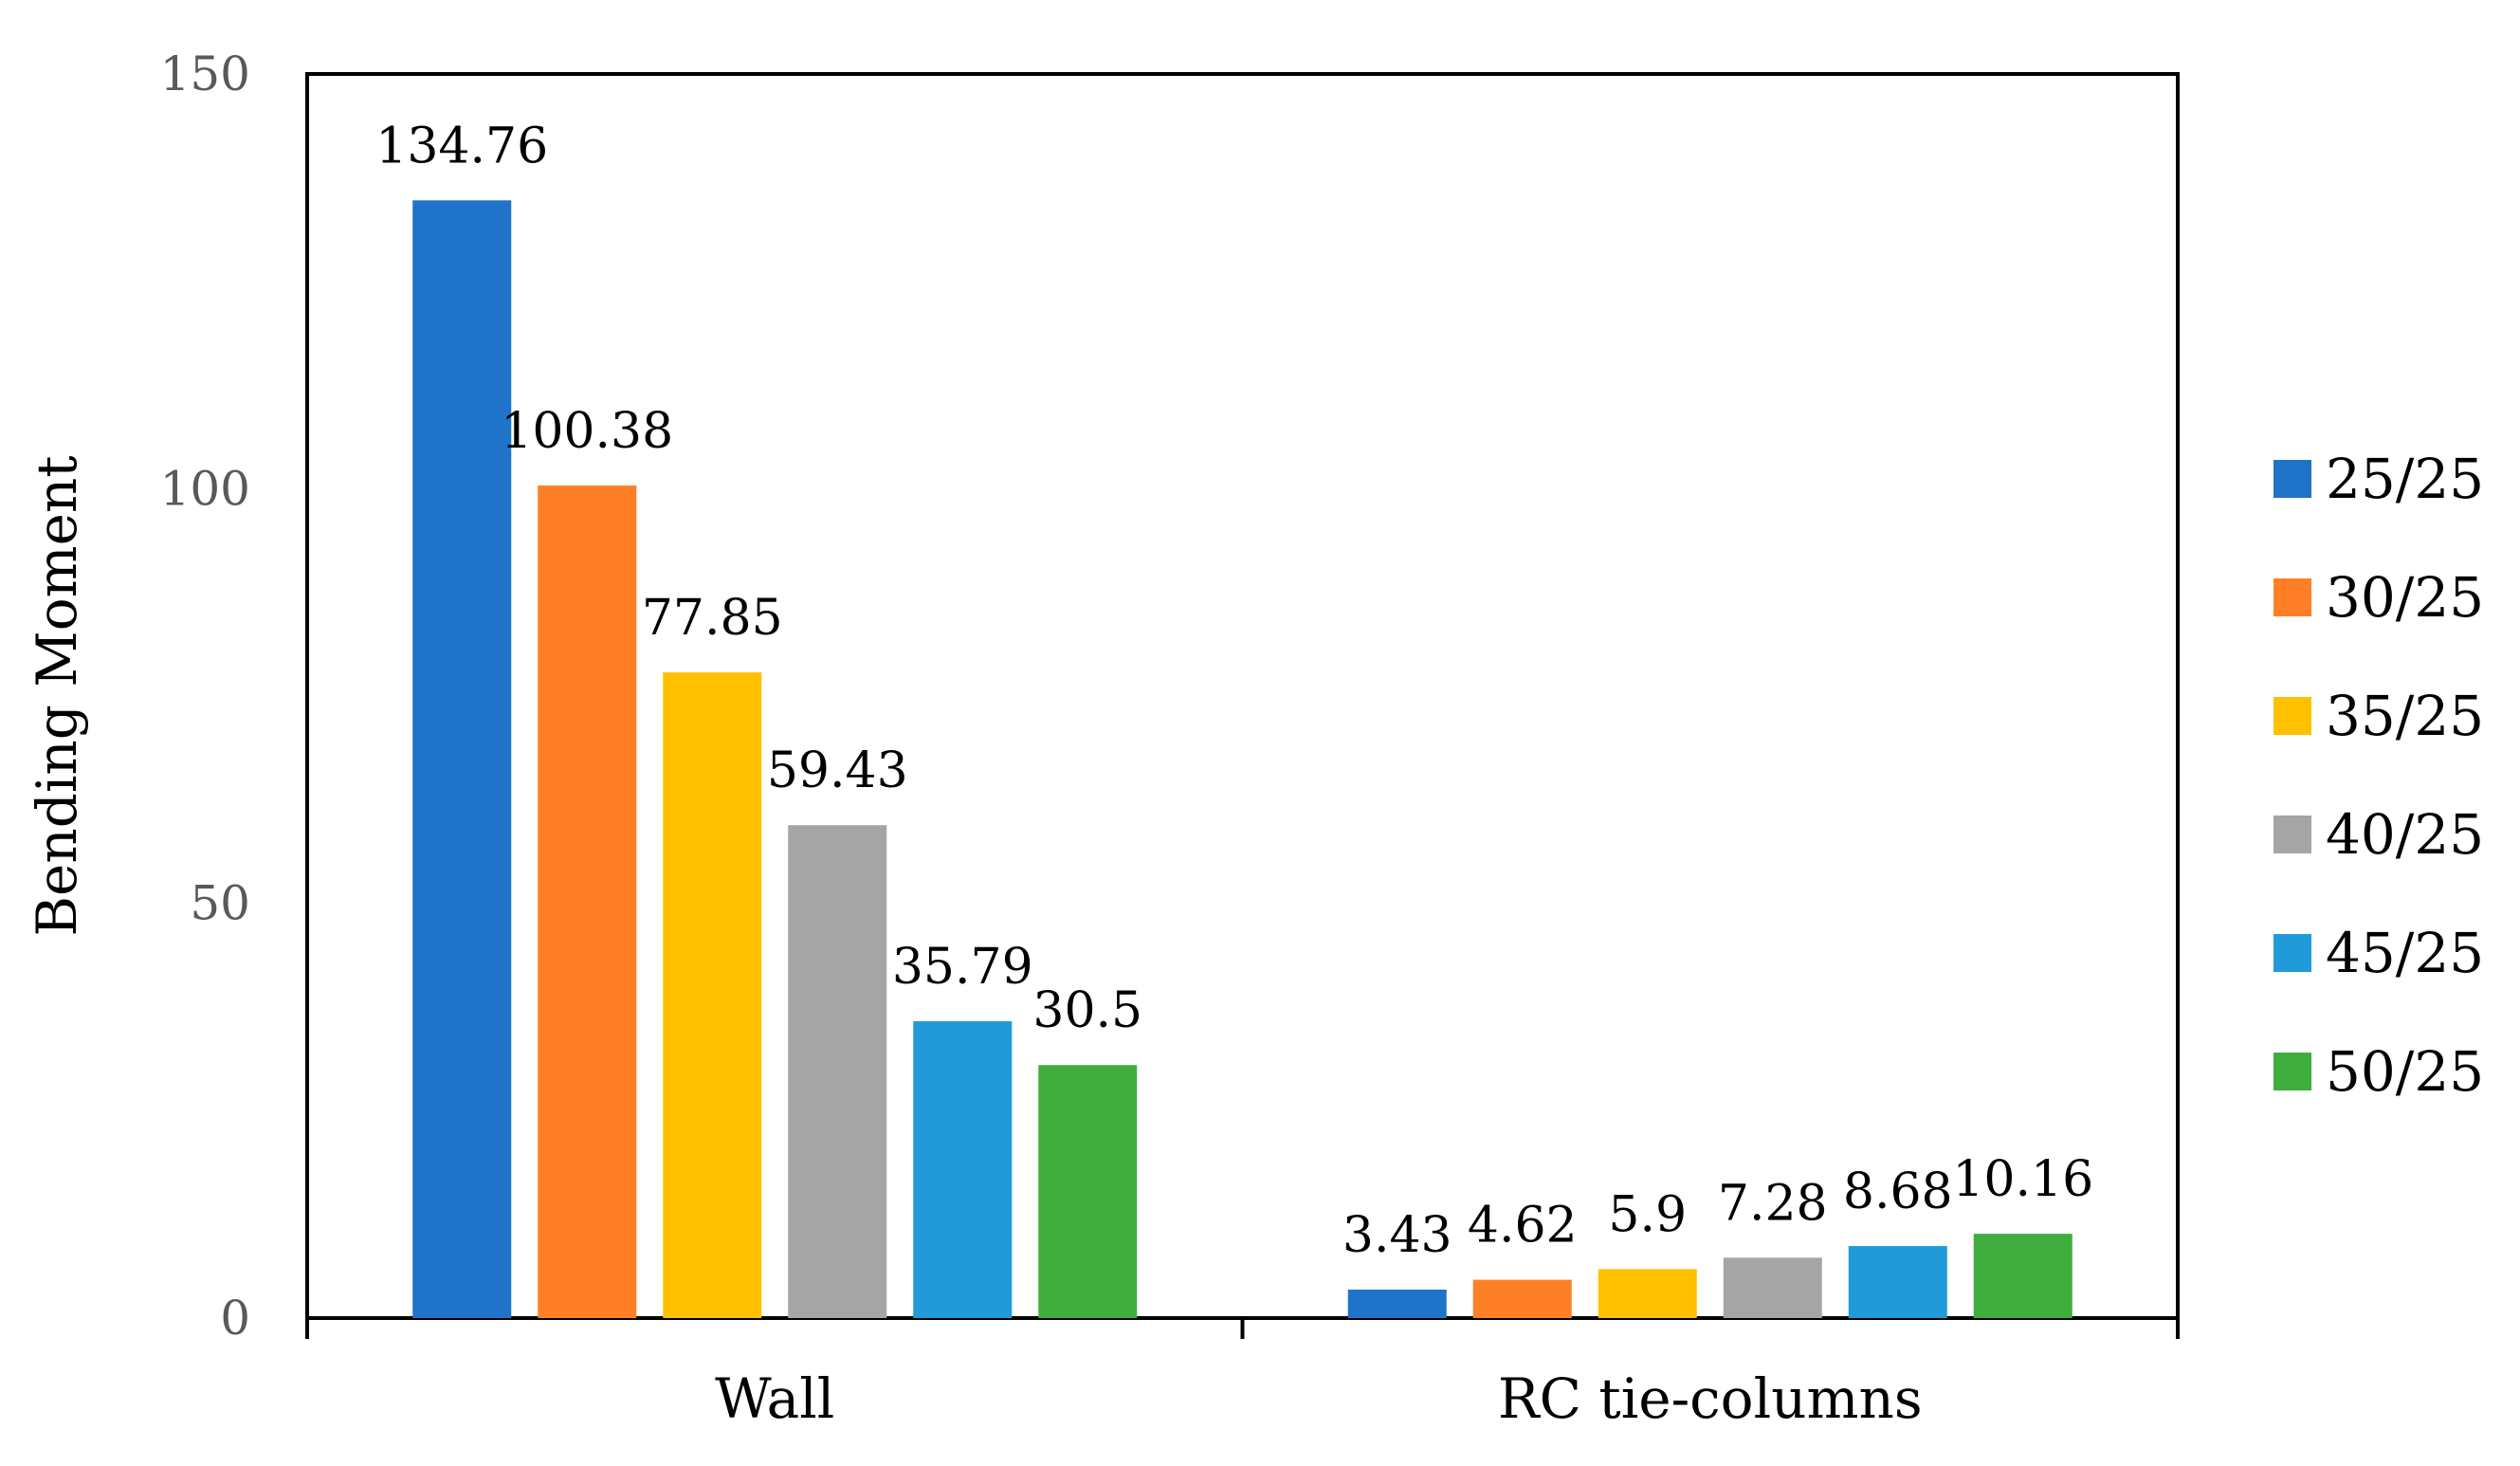 This screenshot has width=2520, height=1466. What do you see at coordinates (963, 1169) in the screenshot?
I see `bar-45-25-wall` at bounding box center [963, 1169].